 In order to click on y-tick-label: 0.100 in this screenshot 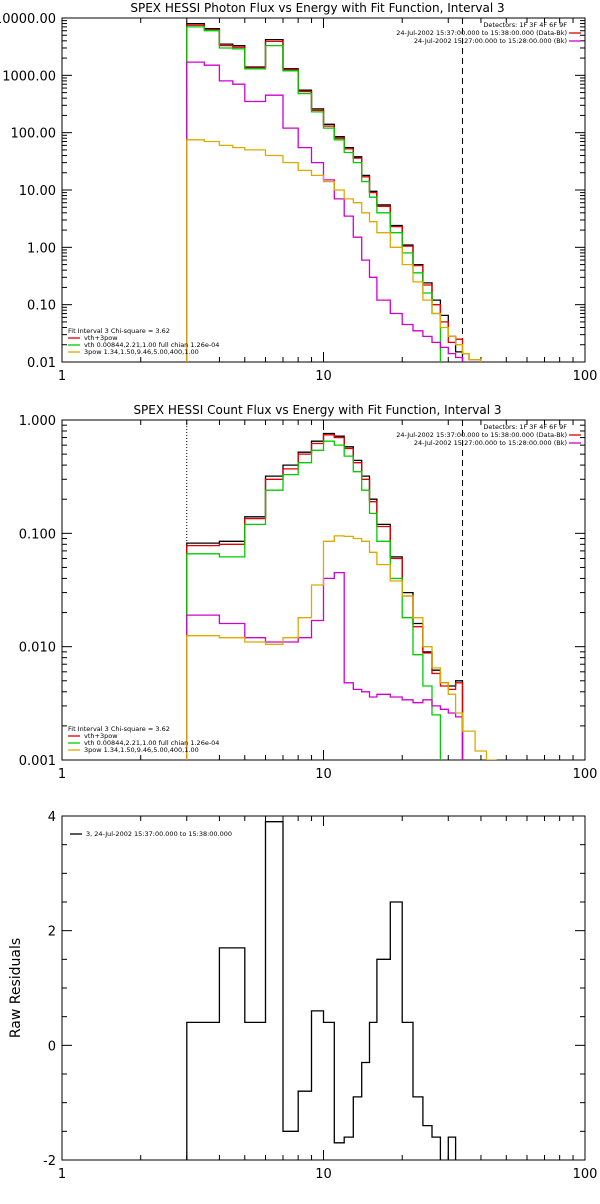, I will do `click(37, 534)`.